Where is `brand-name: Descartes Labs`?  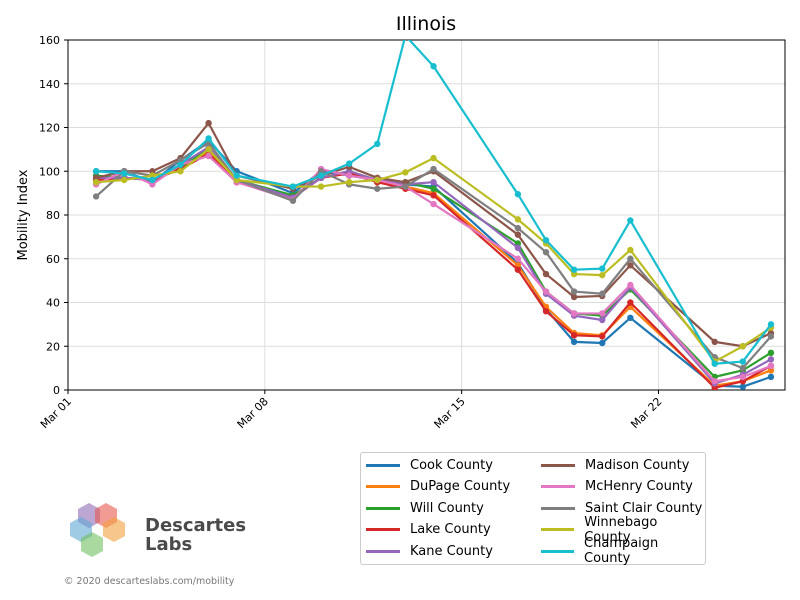 brand-name: Descartes Labs is located at coordinates (195, 535).